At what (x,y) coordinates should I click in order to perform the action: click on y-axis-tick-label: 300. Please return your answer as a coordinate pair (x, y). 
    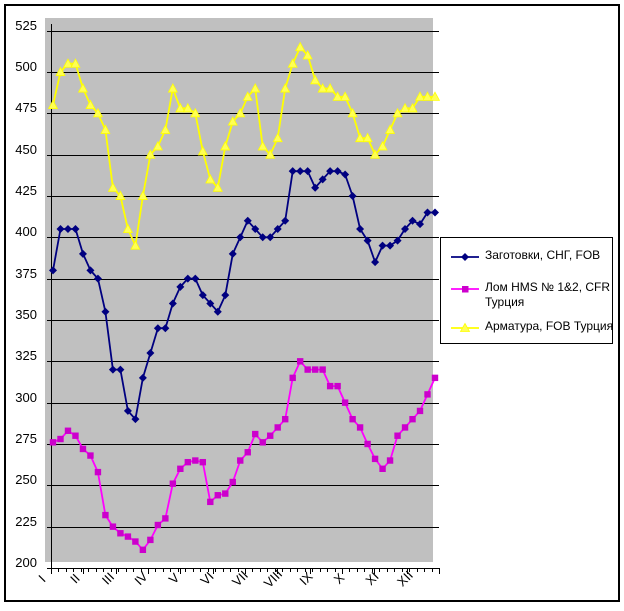
    Looking at the image, I should click on (26, 397).